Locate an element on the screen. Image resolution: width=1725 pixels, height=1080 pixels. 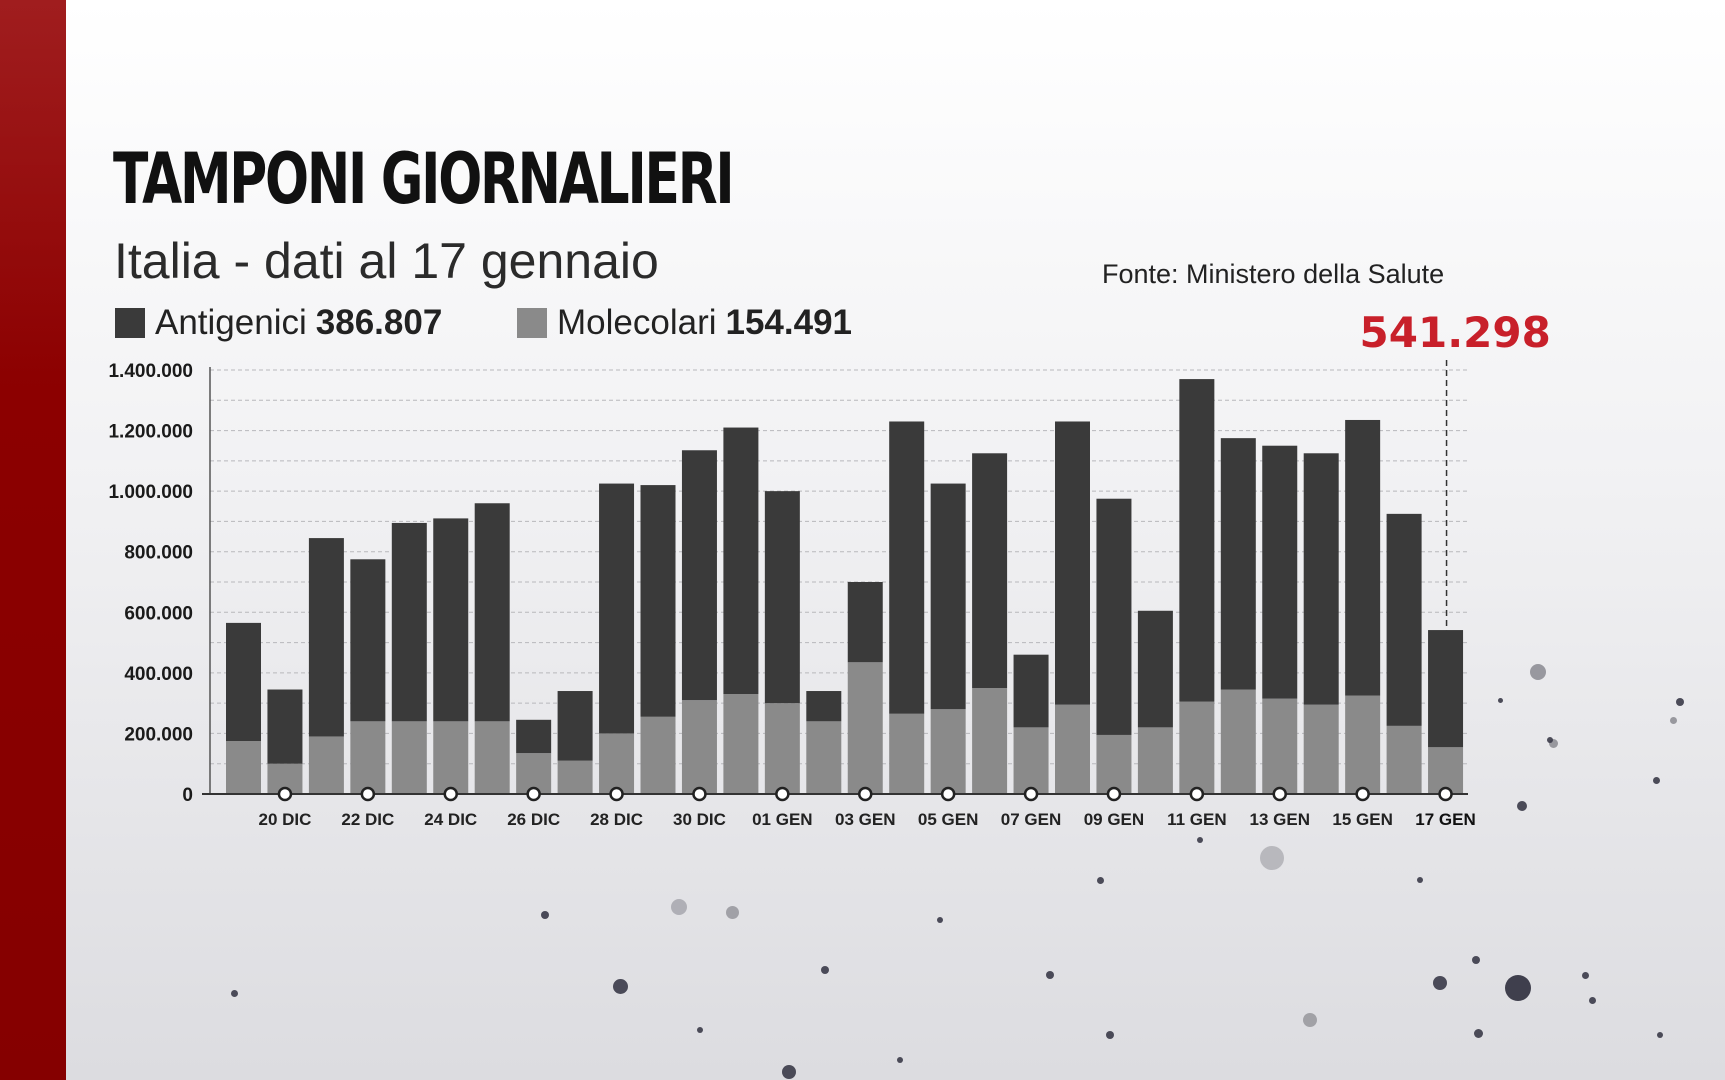
chart-title: TAMPONI GIORNALIERI is located at coordinates (424, 179).